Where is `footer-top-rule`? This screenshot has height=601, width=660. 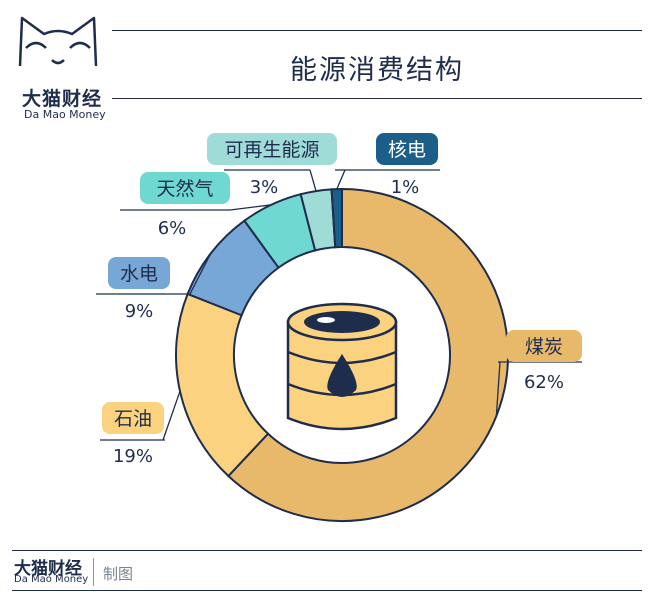 footer-top-rule is located at coordinates (327, 550).